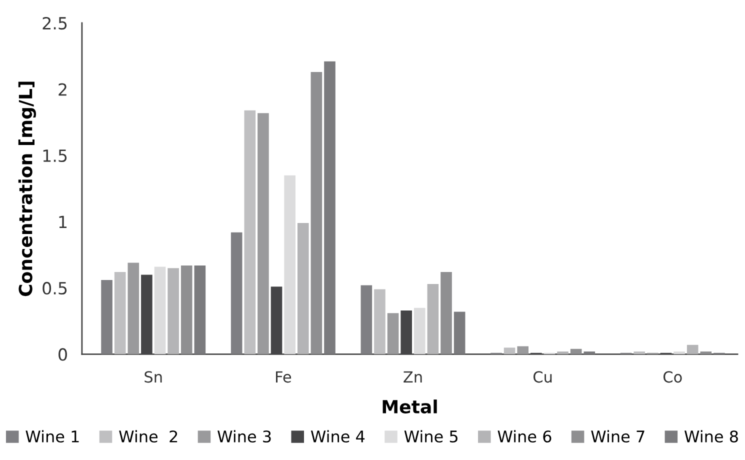 This screenshot has height=460, width=745. What do you see at coordinates (672, 377) in the screenshot?
I see `x-tick-label: Co` at bounding box center [672, 377].